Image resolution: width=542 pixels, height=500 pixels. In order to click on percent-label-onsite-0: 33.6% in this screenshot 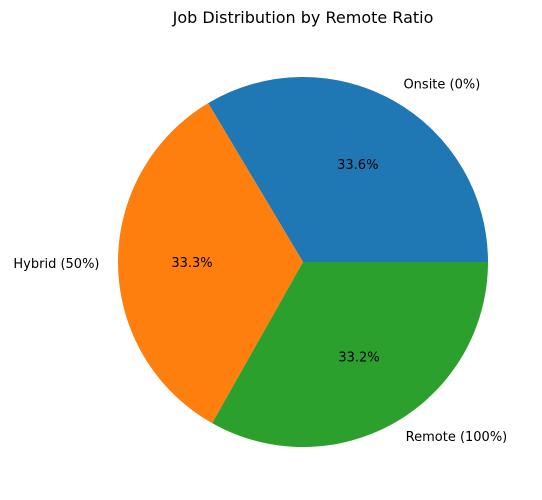, I will do `click(357, 165)`.